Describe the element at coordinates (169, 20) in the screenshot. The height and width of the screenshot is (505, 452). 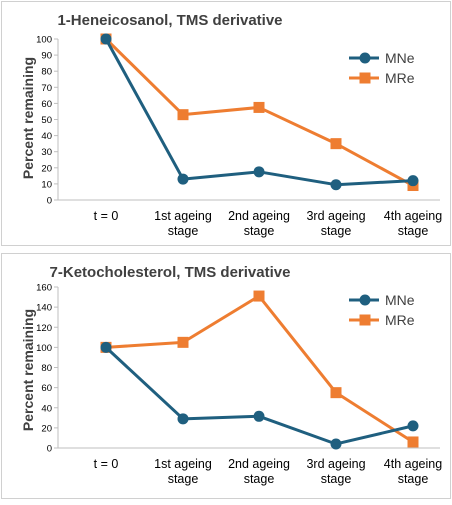
I see `chart-title: 1-Heneicosanol, TMS derivative` at that location.